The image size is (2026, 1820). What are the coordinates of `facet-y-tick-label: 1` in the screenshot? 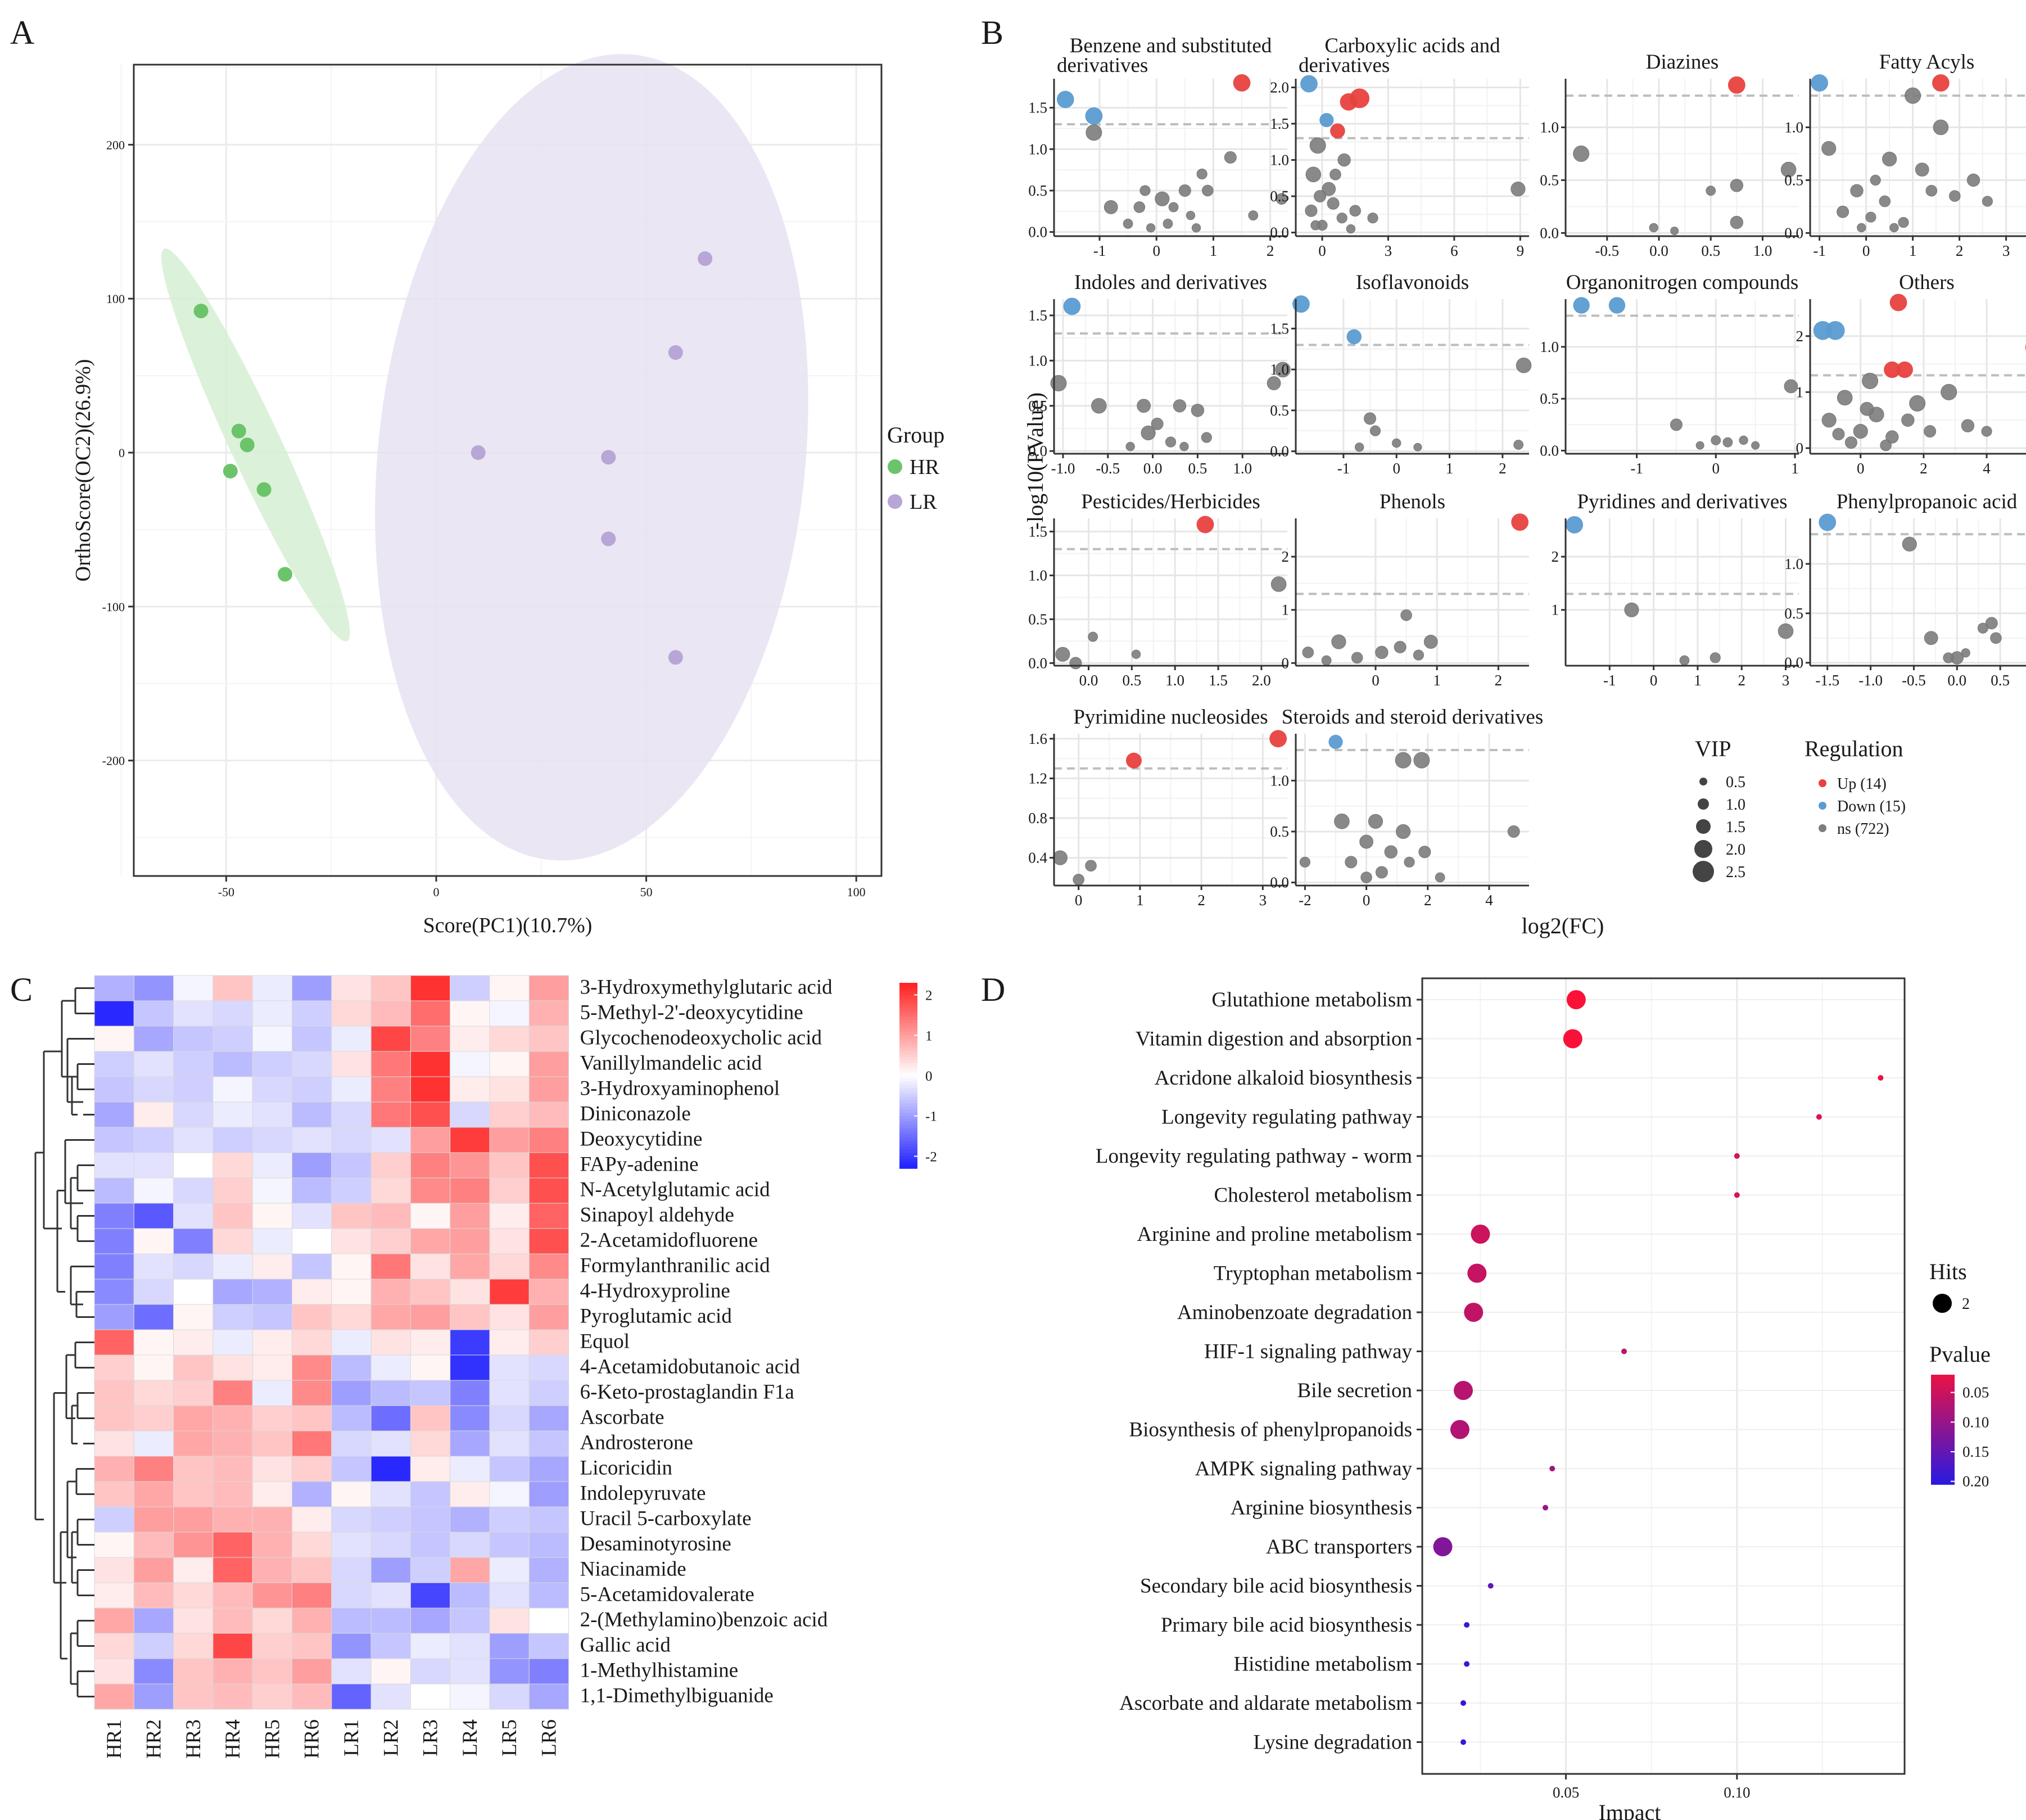 It's located at (1800, 391).